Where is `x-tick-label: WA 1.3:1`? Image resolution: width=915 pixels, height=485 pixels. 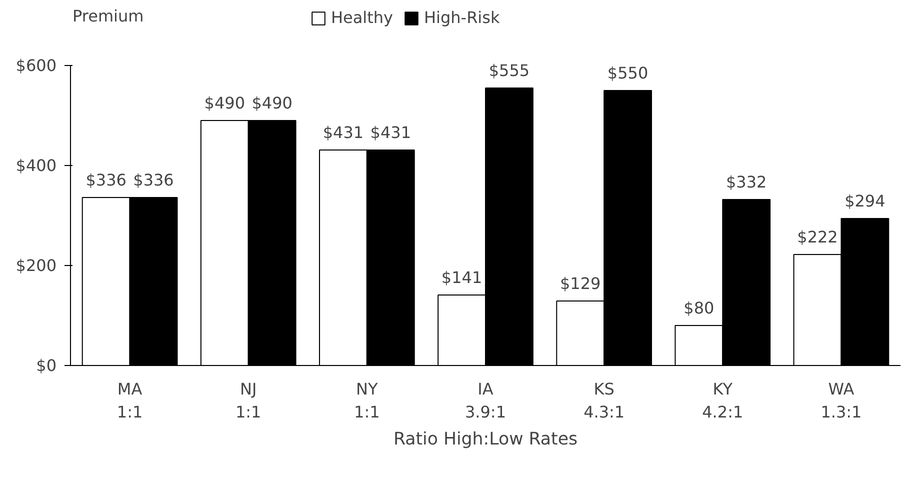 x-tick-label: WA 1.3:1 is located at coordinates (841, 401).